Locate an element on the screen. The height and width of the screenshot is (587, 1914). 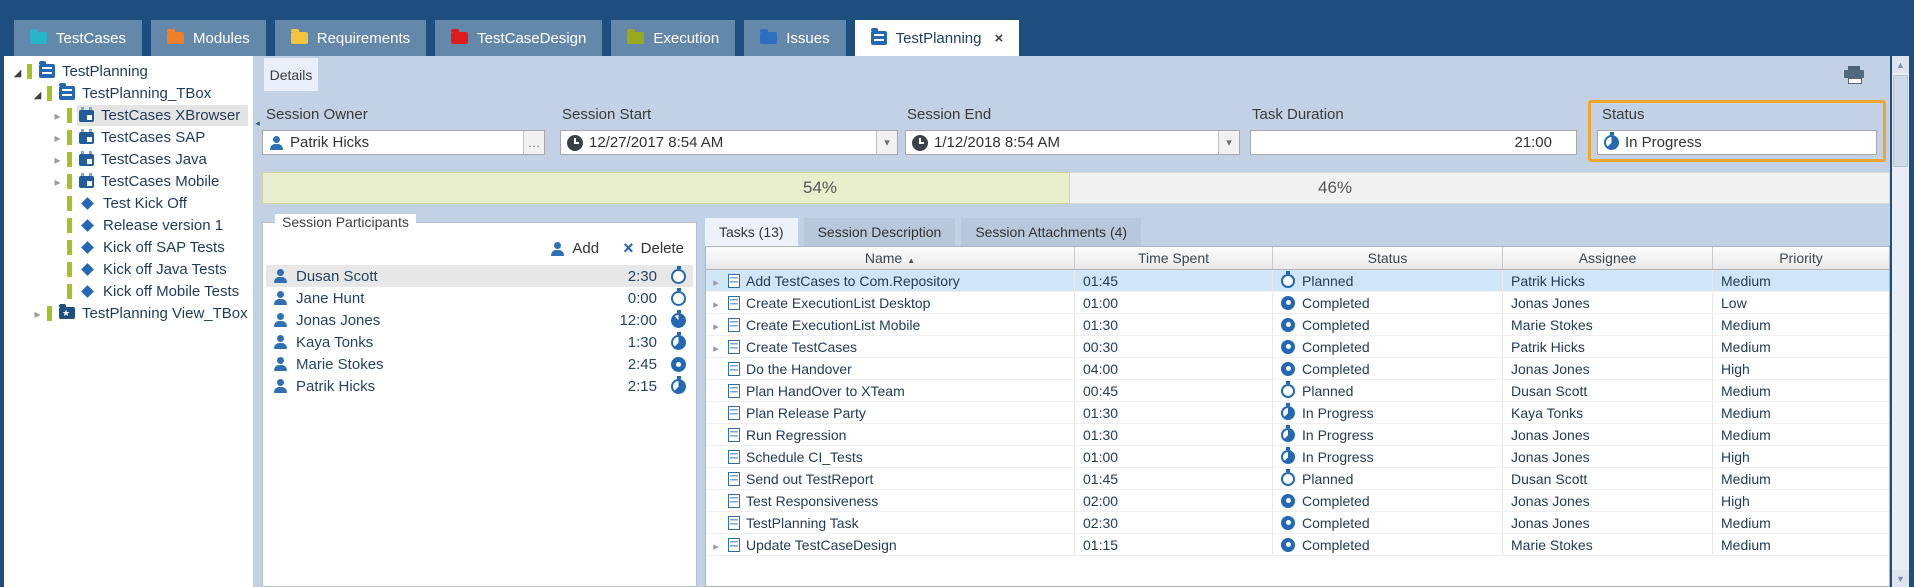
participant-row: Patrik Hicks 2:15 is located at coordinates (479, 386).